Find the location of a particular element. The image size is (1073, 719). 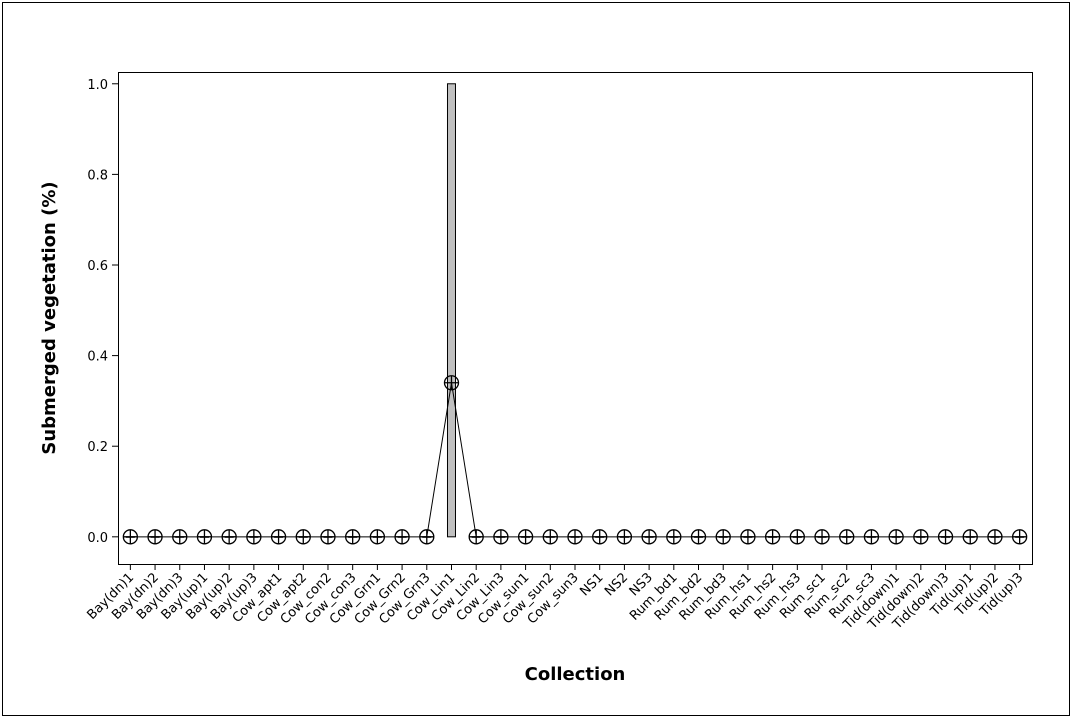

y-tick-label: 1.0 is located at coordinates (97, 85).